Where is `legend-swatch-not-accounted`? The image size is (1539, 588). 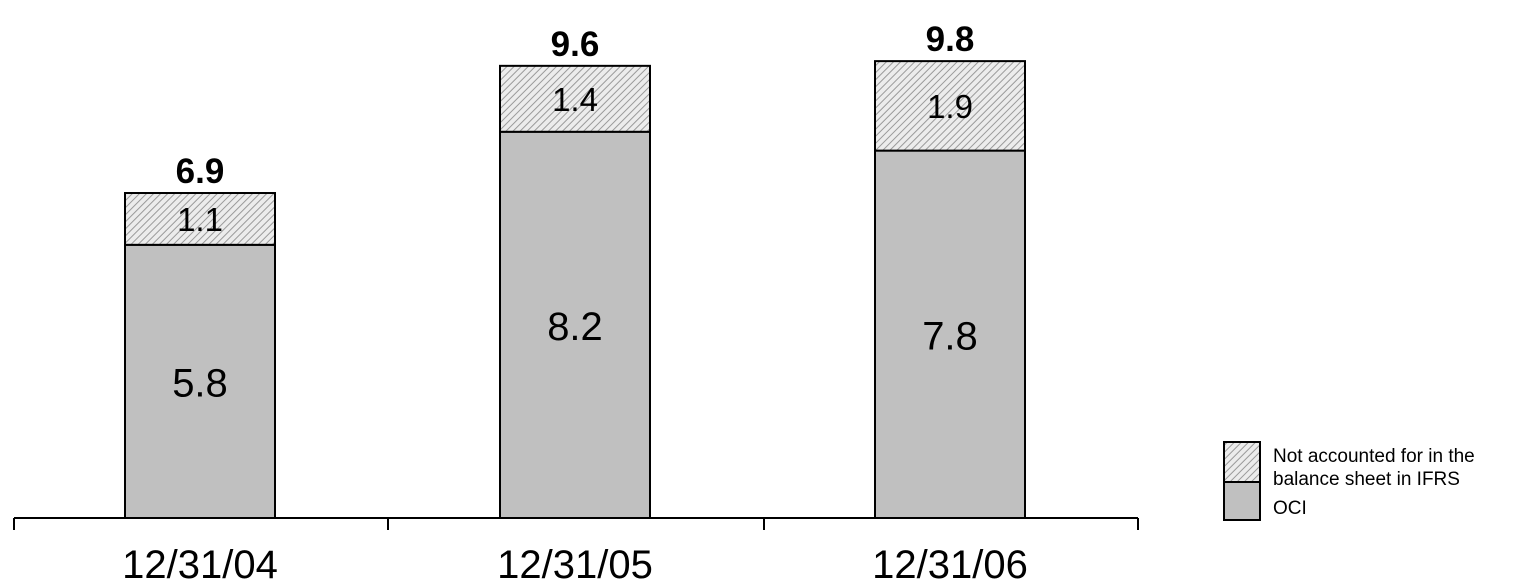 legend-swatch-not-accounted is located at coordinates (1242, 462).